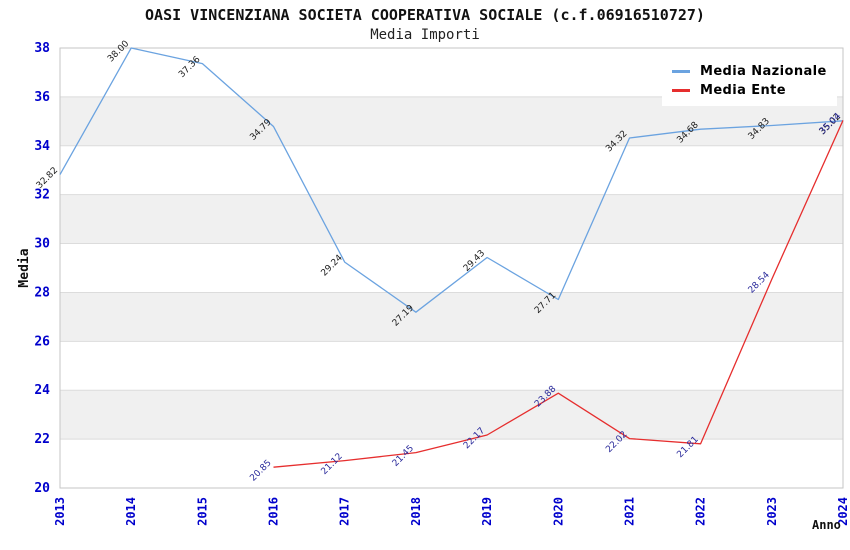  Describe the element at coordinates (60, 511) in the screenshot. I see `x-tick-label: 2013` at that location.